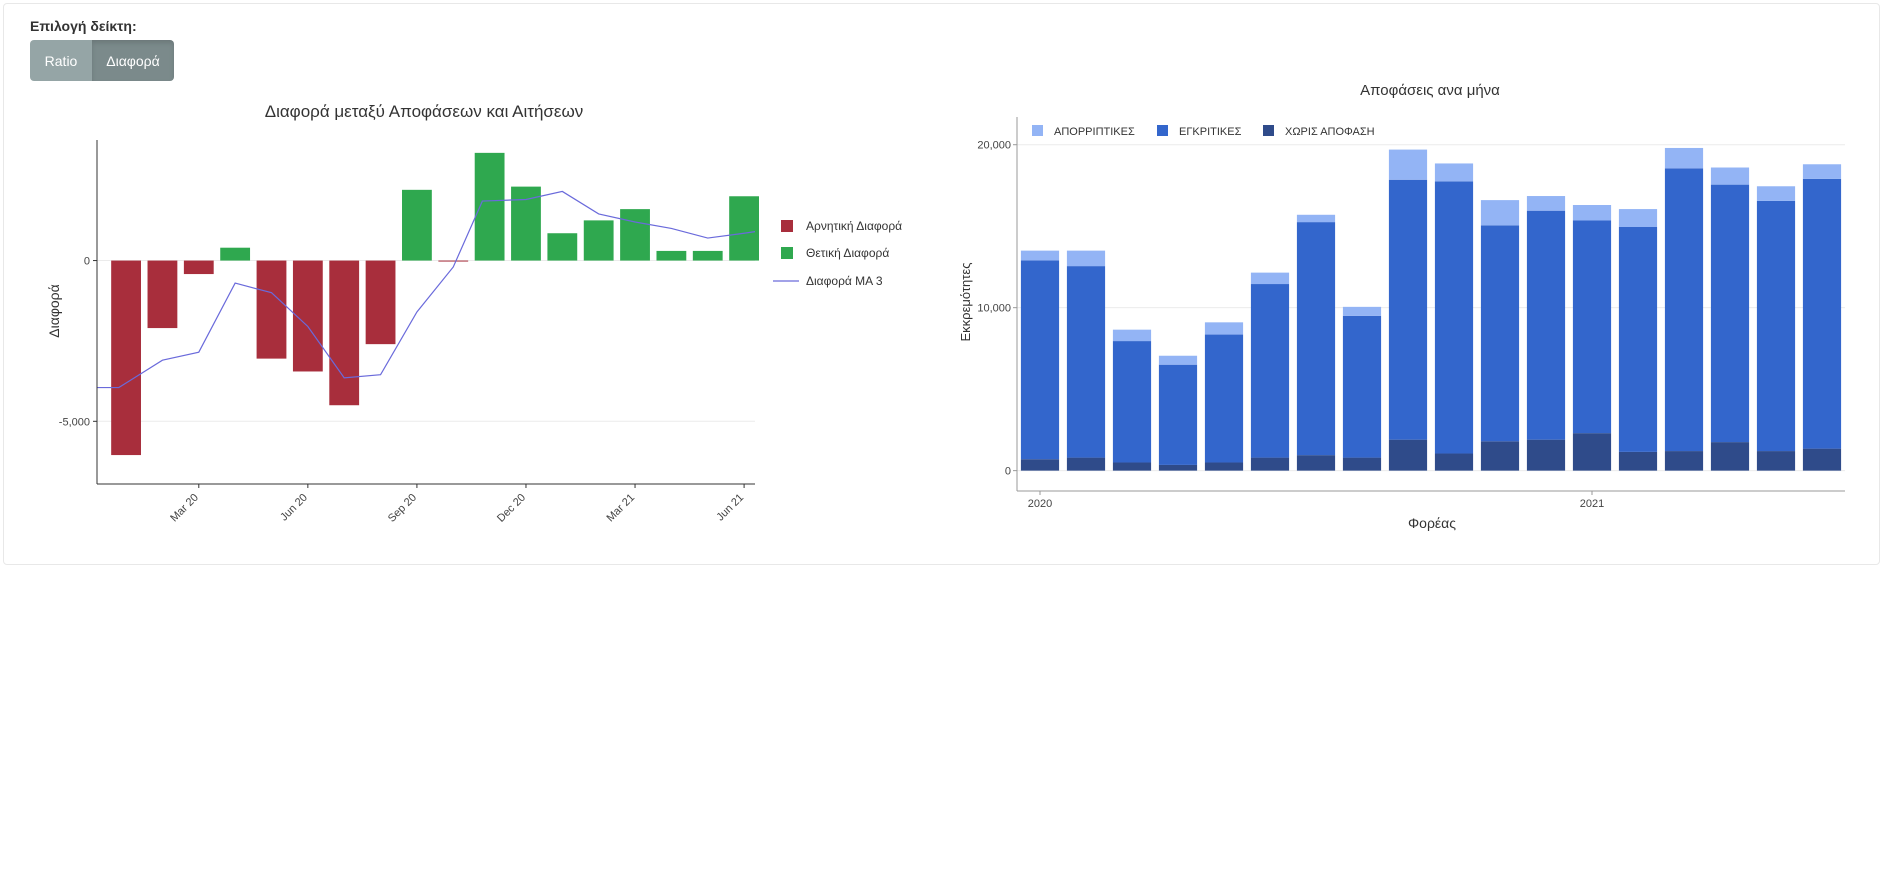  What do you see at coordinates (1432, 523) in the screenshot?
I see `decisions-x-axis-label: Φορέας` at bounding box center [1432, 523].